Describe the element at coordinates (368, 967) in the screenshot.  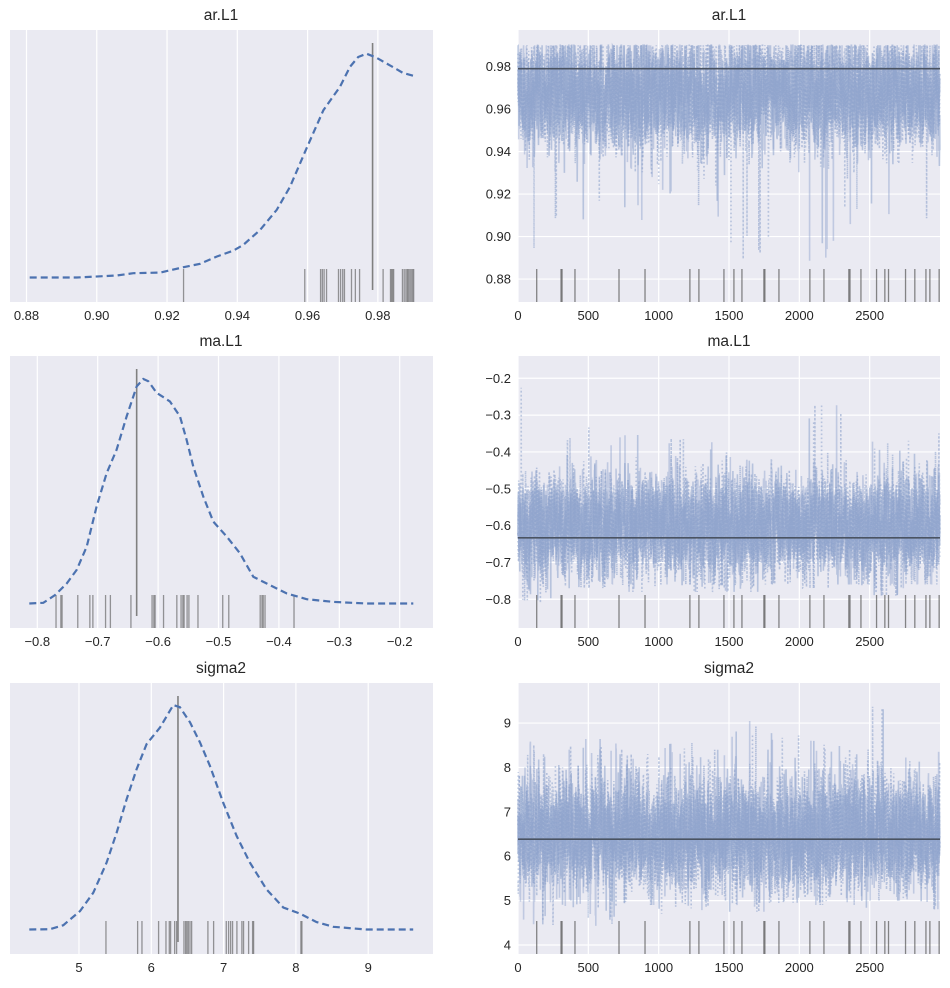
I see `x-tick-label: 9` at that location.